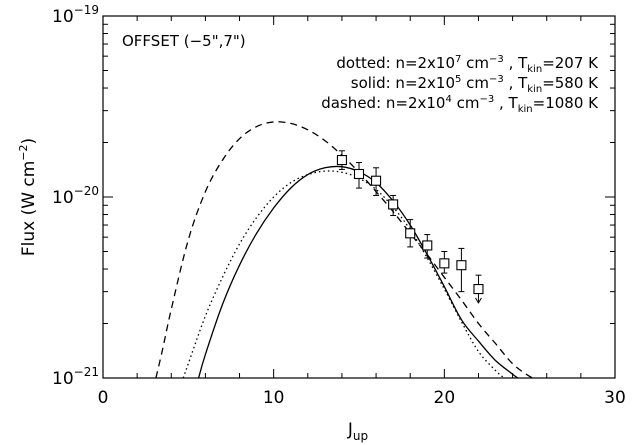  I want to click on legend-solid-n-exp: 5, so click(458, 79).